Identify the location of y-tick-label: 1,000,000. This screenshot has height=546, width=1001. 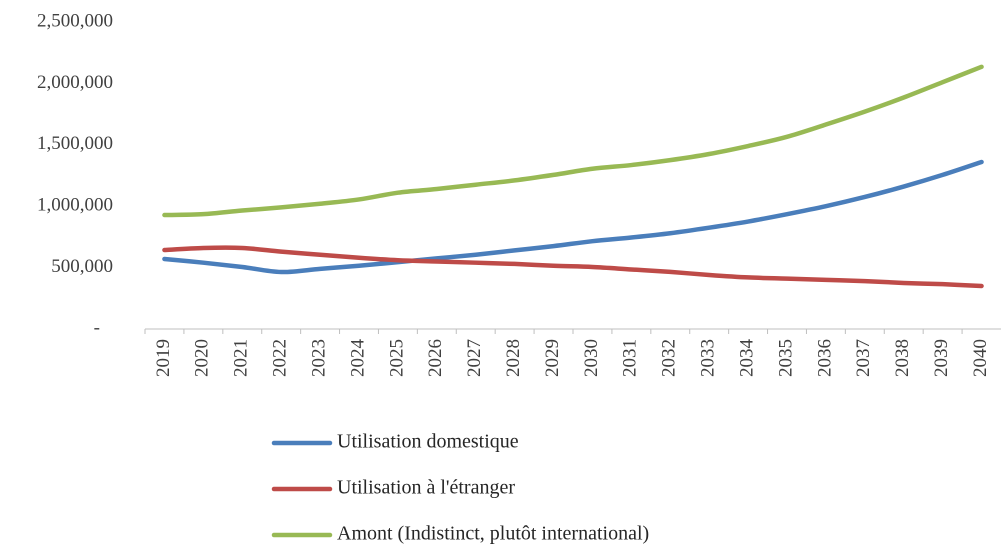
(75, 205).